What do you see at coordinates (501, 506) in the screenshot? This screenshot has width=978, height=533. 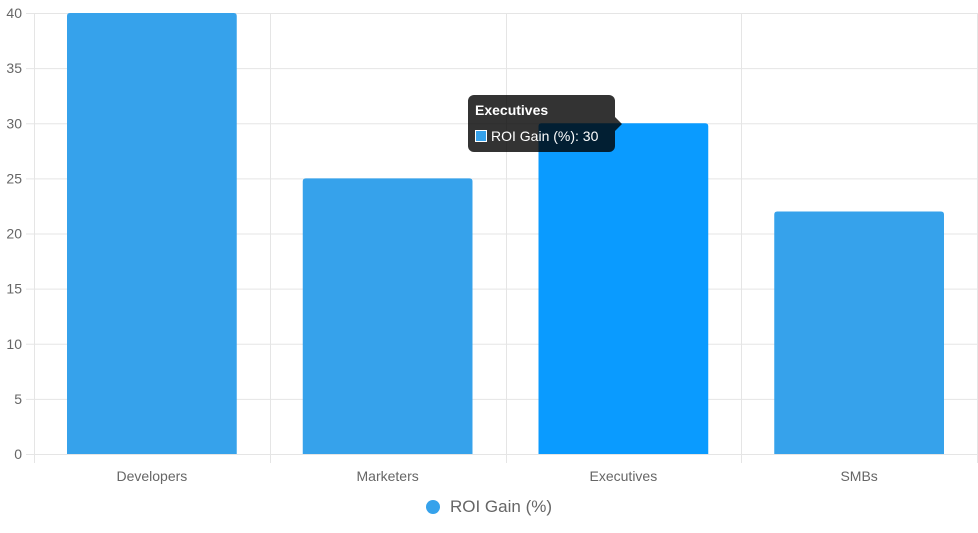 I see `legend-label: ROI Gain (%)` at bounding box center [501, 506].